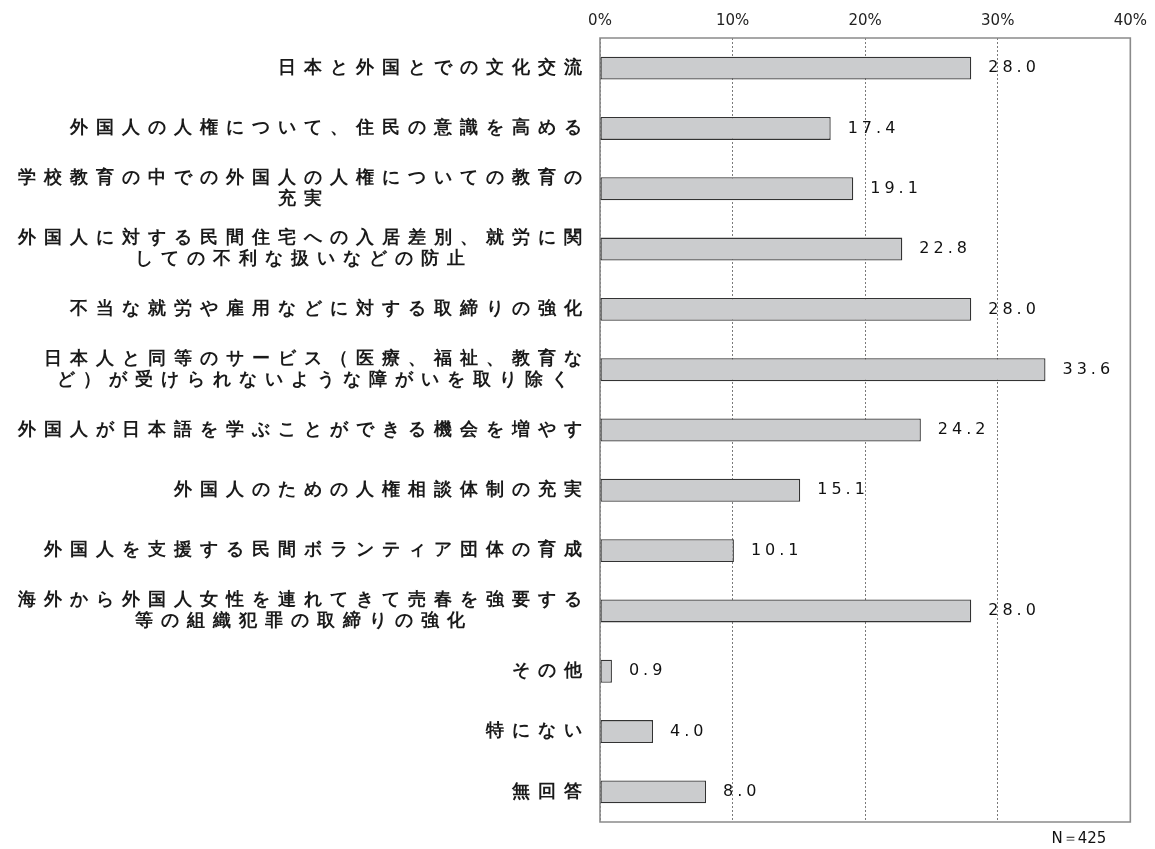  What do you see at coordinates (732, 19) in the screenshot?
I see `x-tick-label: 10%` at bounding box center [732, 19].